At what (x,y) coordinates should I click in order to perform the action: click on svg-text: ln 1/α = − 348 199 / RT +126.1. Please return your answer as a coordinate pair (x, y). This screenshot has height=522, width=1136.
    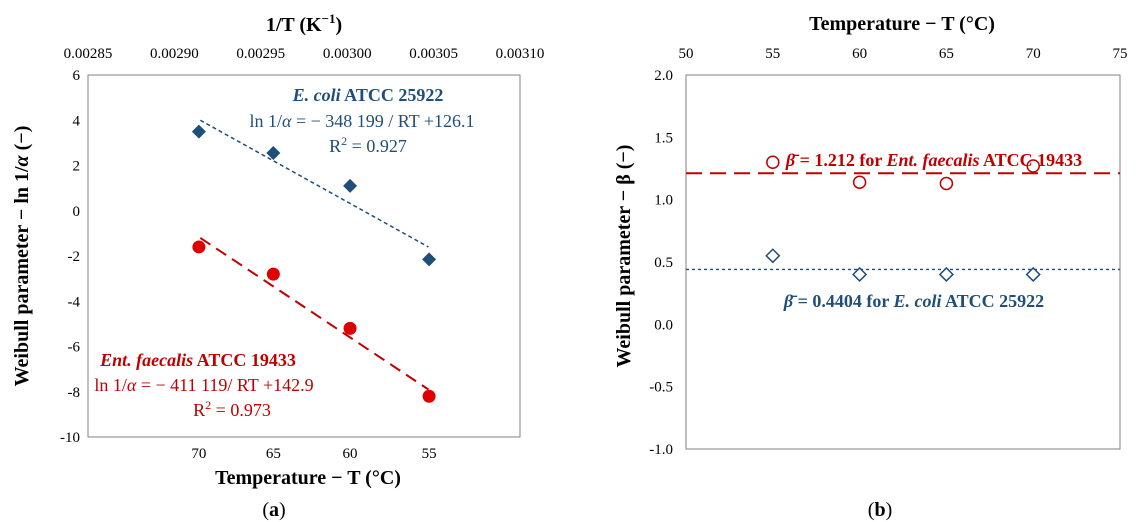
    Looking at the image, I should click on (361, 121).